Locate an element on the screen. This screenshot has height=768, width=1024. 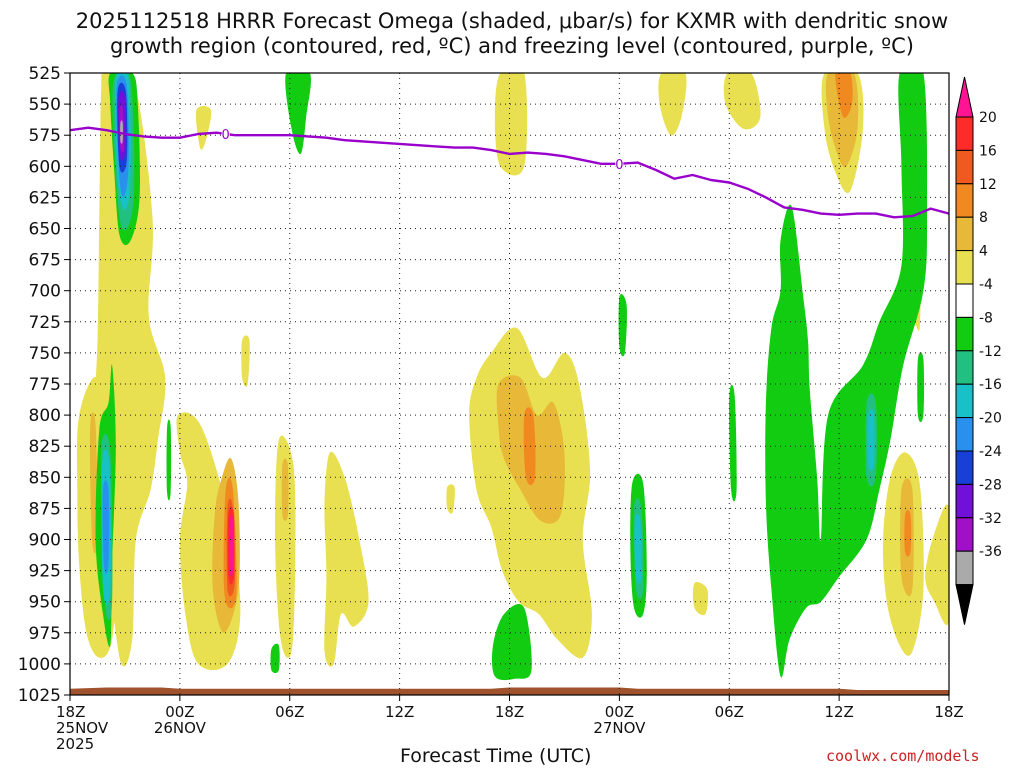
colorbar-label: -28 is located at coordinates (990, 485).